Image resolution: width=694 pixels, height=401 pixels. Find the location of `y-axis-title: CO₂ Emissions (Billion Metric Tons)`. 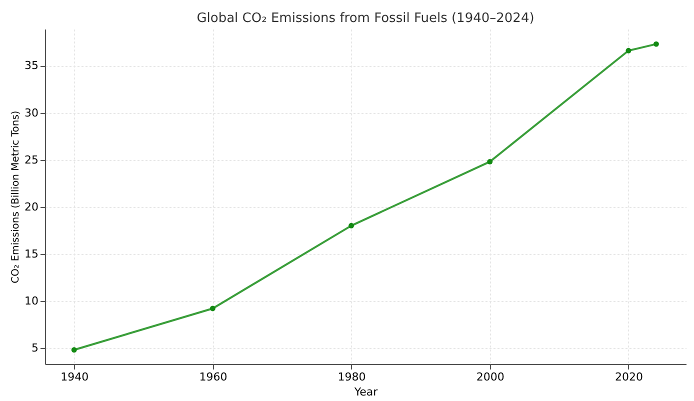

y-axis-title: CO₂ Emissions (Billion Metric Tons) is located at coordinates (16, 197).